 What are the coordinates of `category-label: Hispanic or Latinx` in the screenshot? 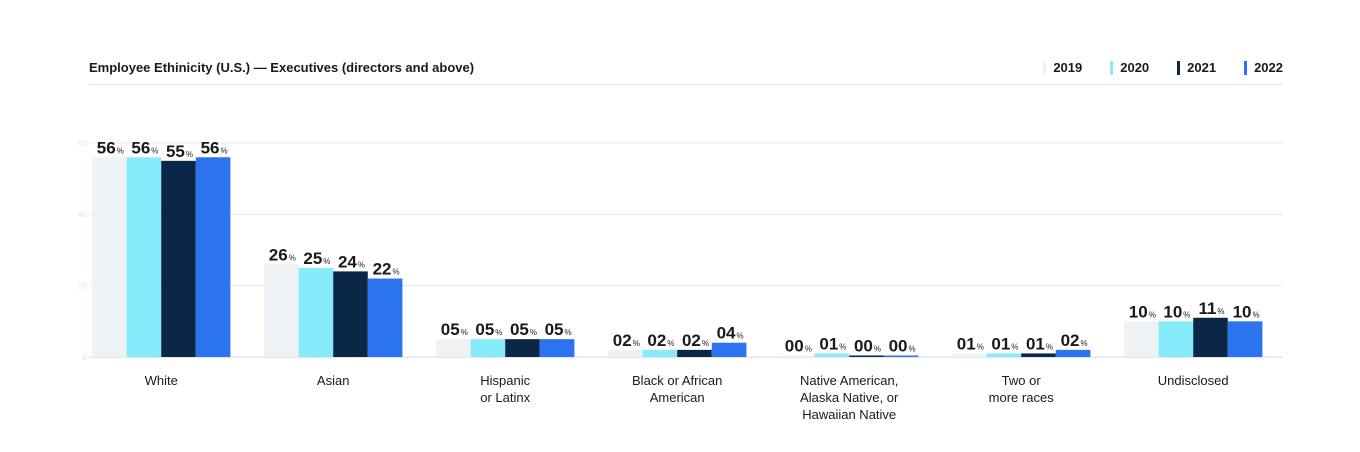 It's located at (505, 389).